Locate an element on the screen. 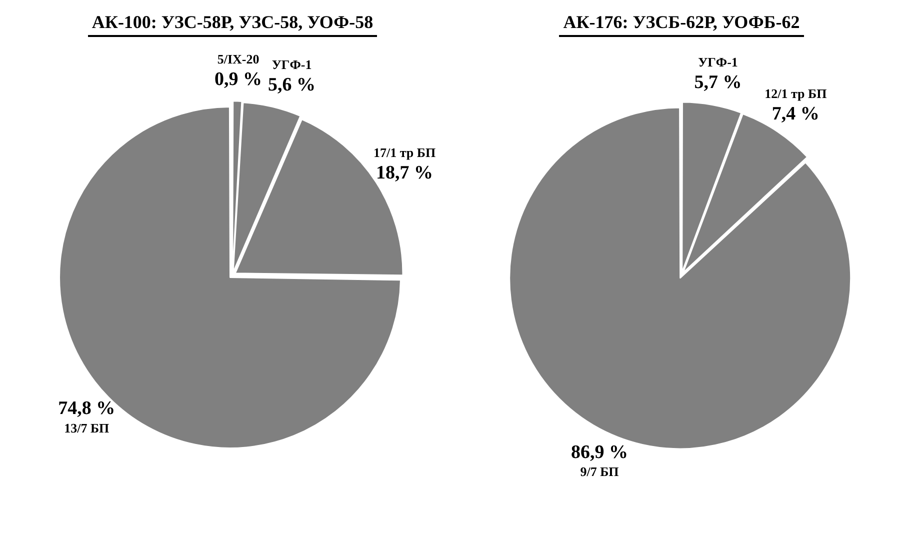  slice-label: 17/1 тр БП is located at coordinates (404, 152).